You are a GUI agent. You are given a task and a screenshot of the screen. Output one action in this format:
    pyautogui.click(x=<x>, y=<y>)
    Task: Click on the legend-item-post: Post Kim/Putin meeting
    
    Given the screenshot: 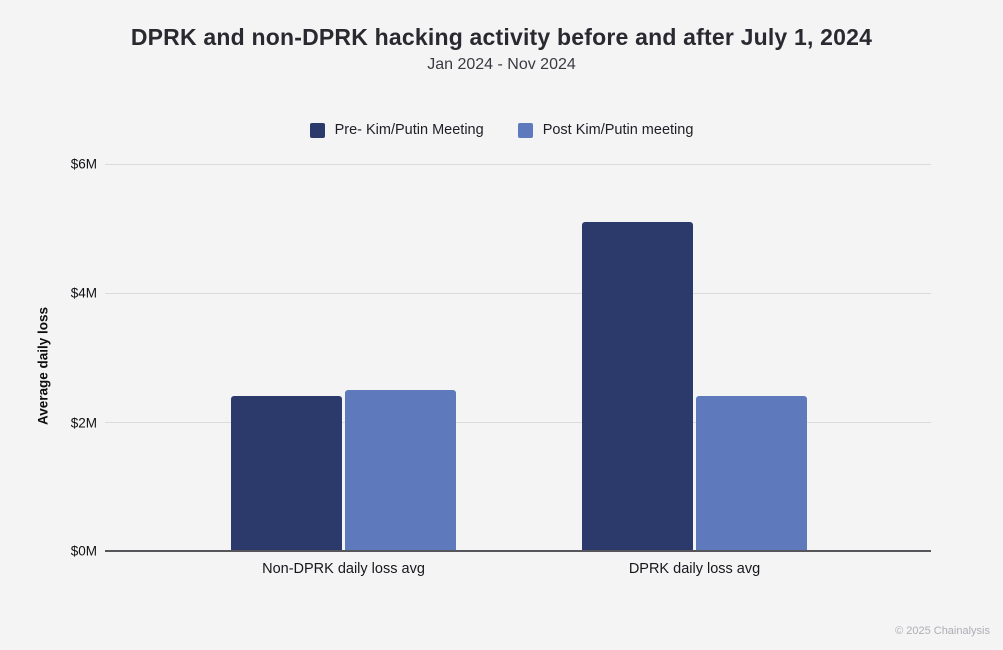 What is the action you would take?
    pyautogui.click(x=605, y=130)
    